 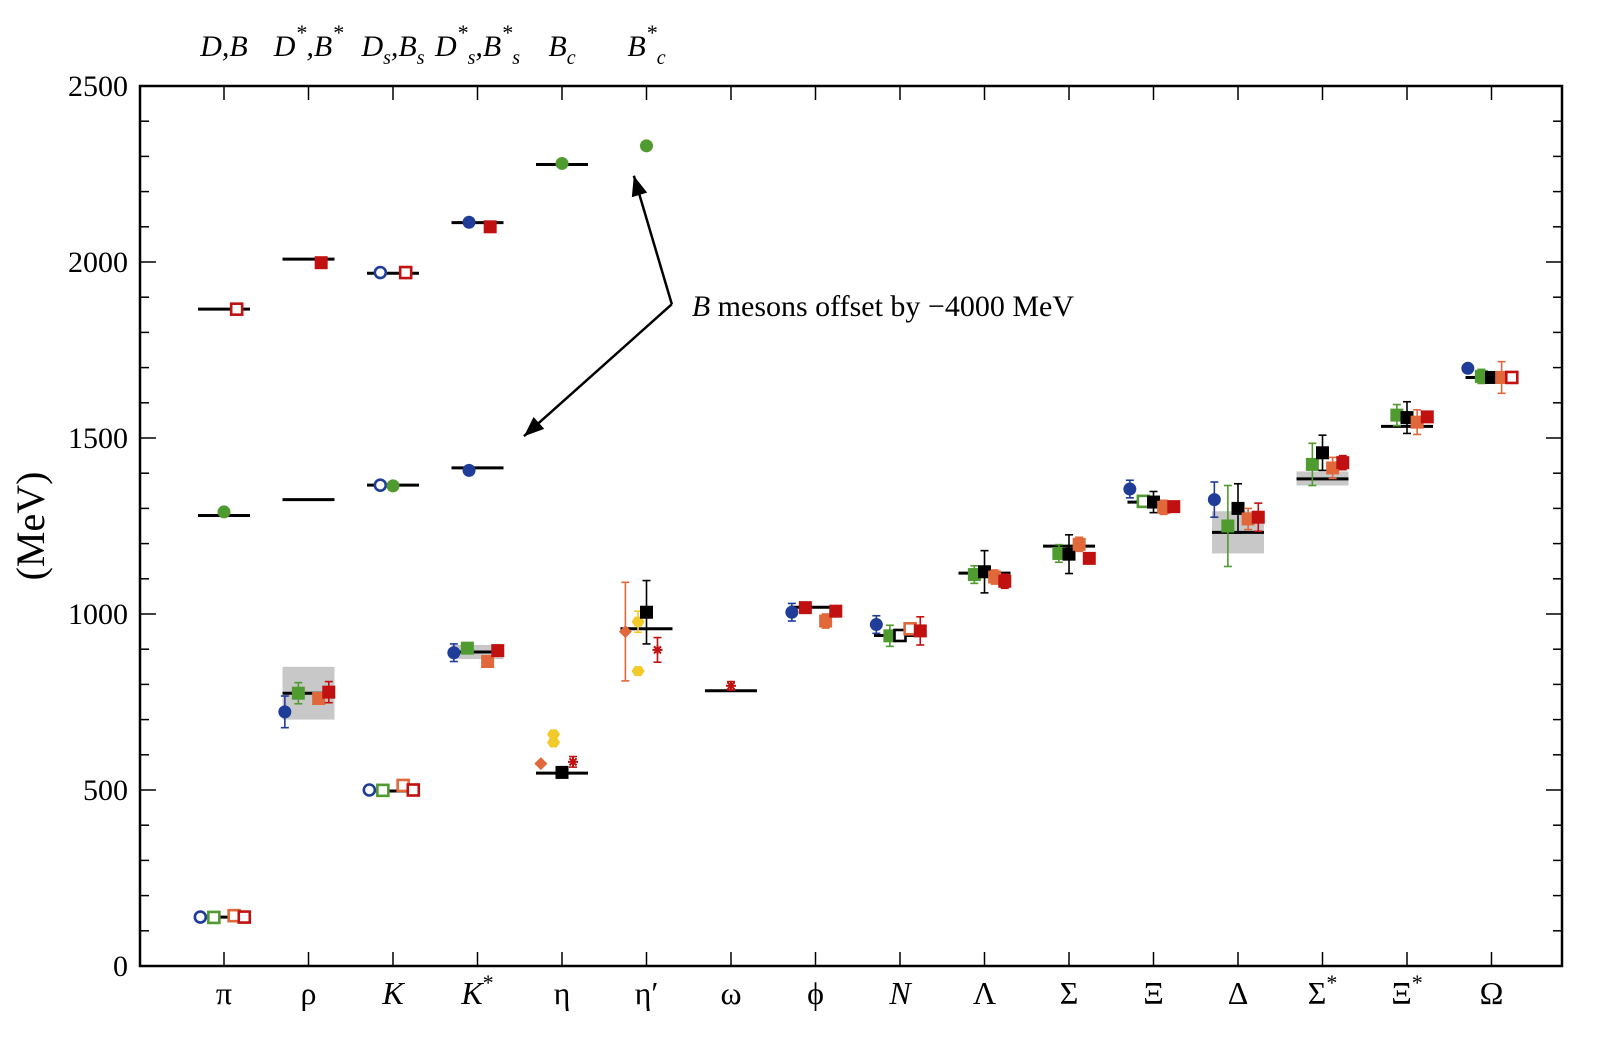 I want to click on x-category-label: Λ, so click(x=984, y=993).